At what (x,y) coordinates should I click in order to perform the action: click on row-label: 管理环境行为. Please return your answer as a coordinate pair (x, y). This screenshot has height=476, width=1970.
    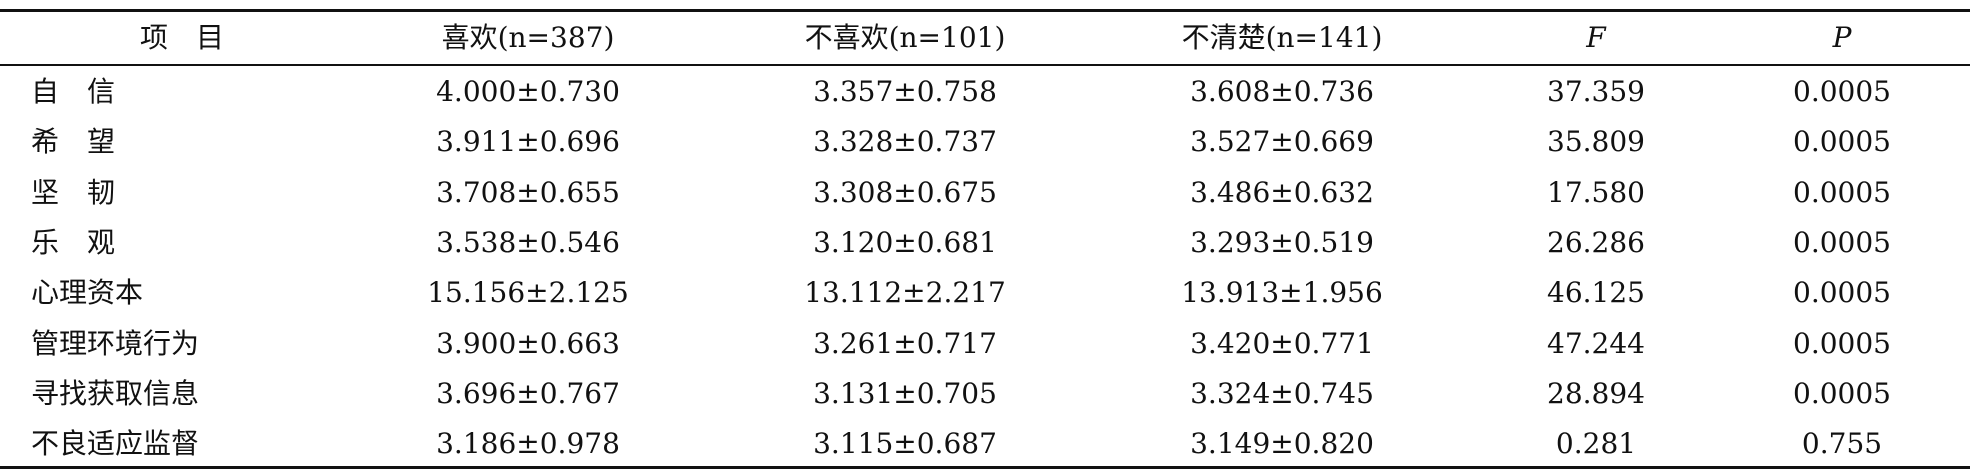
    Looking at the image, I should click on (115, 343).